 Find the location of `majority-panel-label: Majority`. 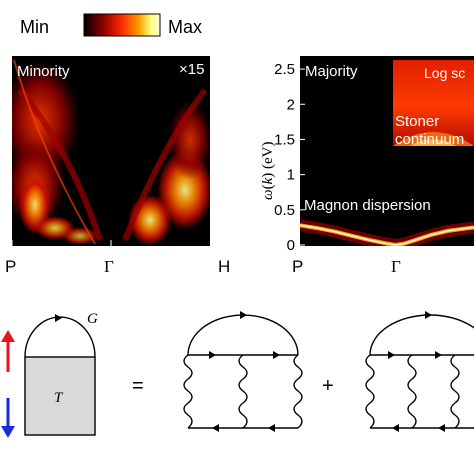

majority-panel-label: Majority is located at coordinates (331, 71).